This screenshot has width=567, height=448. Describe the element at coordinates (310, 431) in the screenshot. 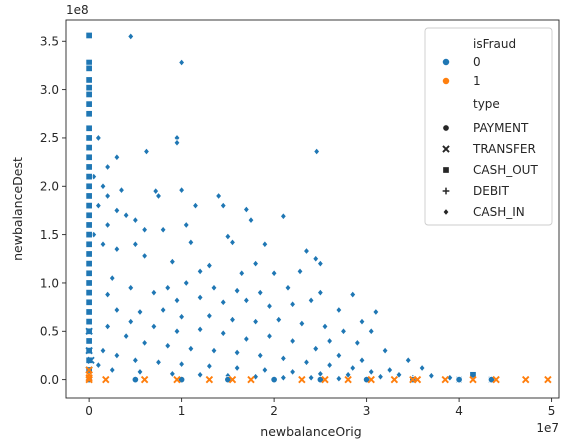

I see `x-axis-label: newbalanceOrig` at that location.